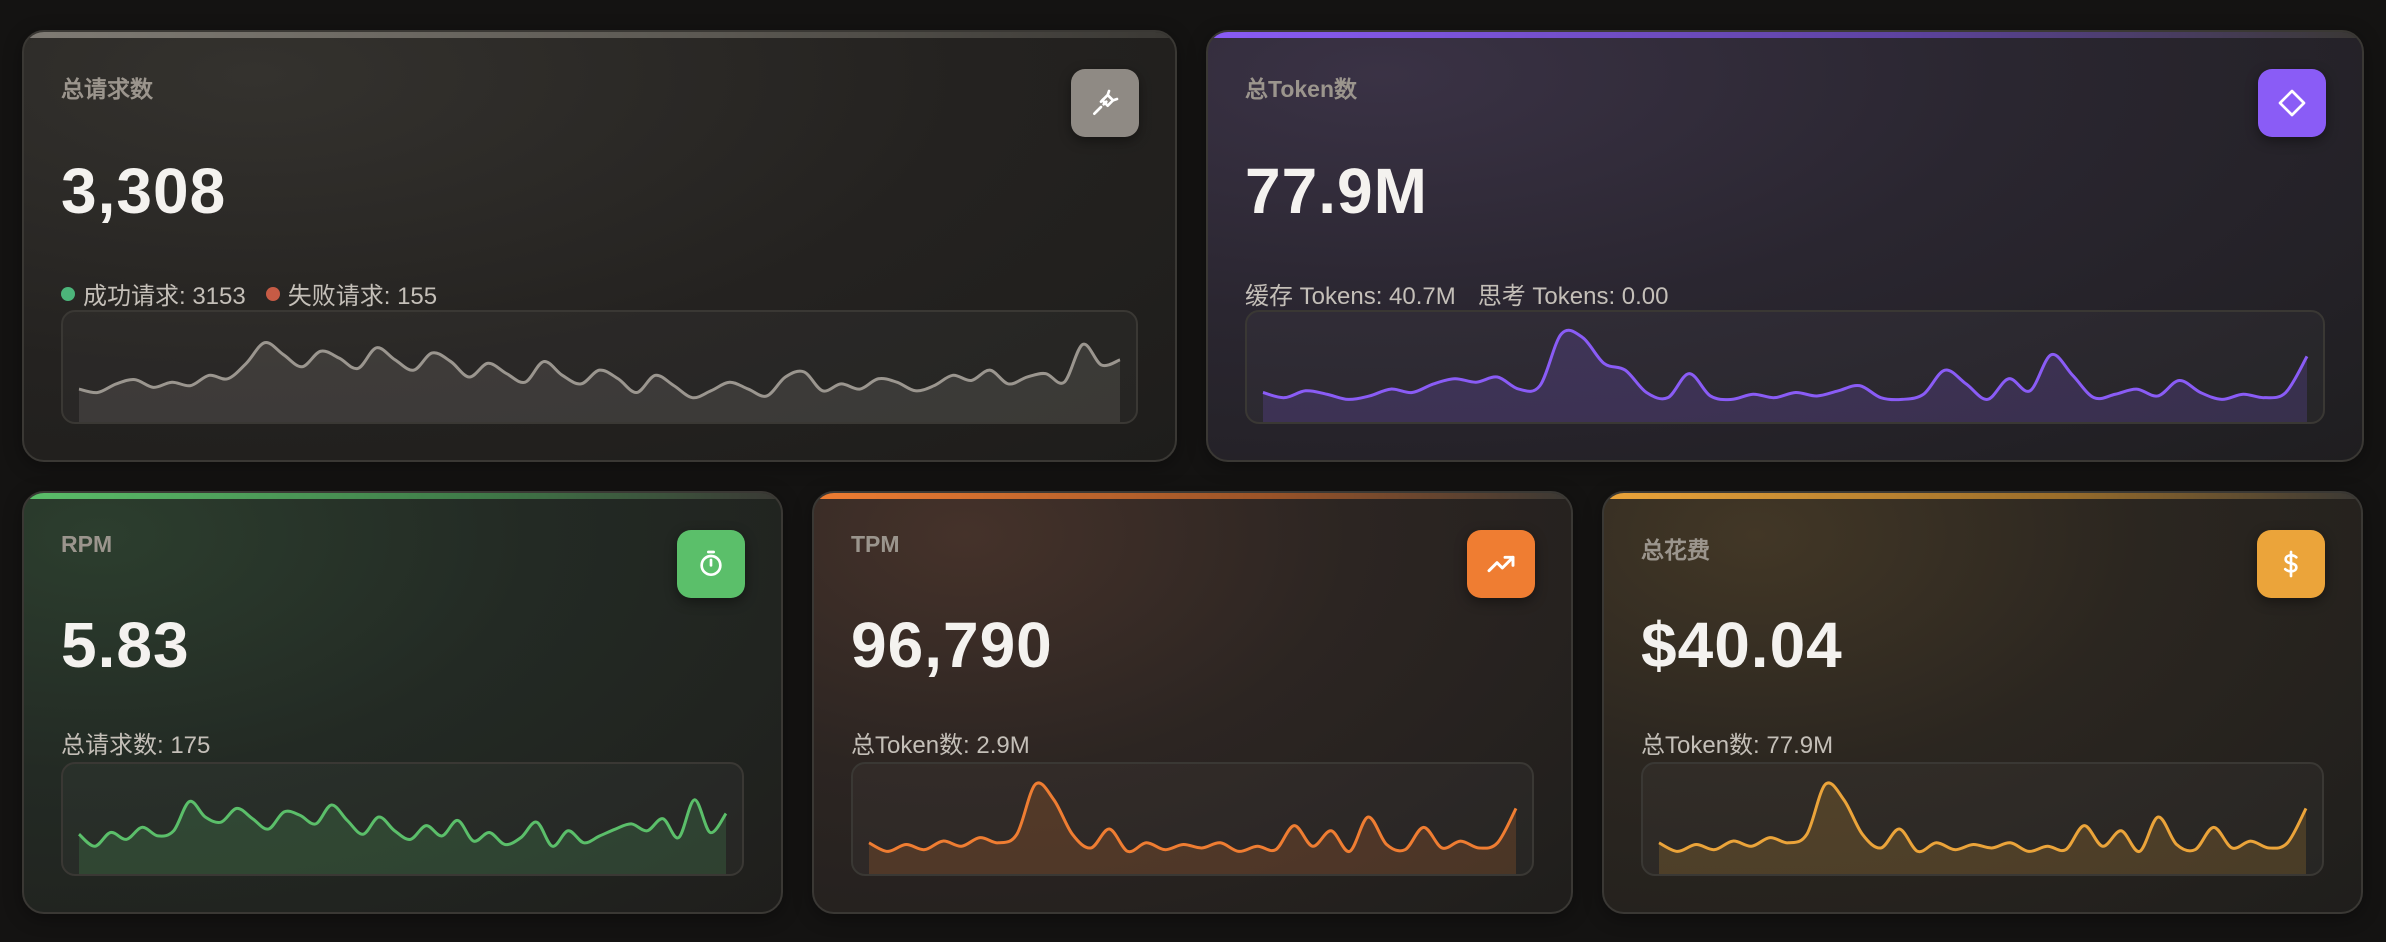  What do you see at coordinates (875, 544) in the screenshot?
I see `card-label: TPM` at bounding box center [875, 544].